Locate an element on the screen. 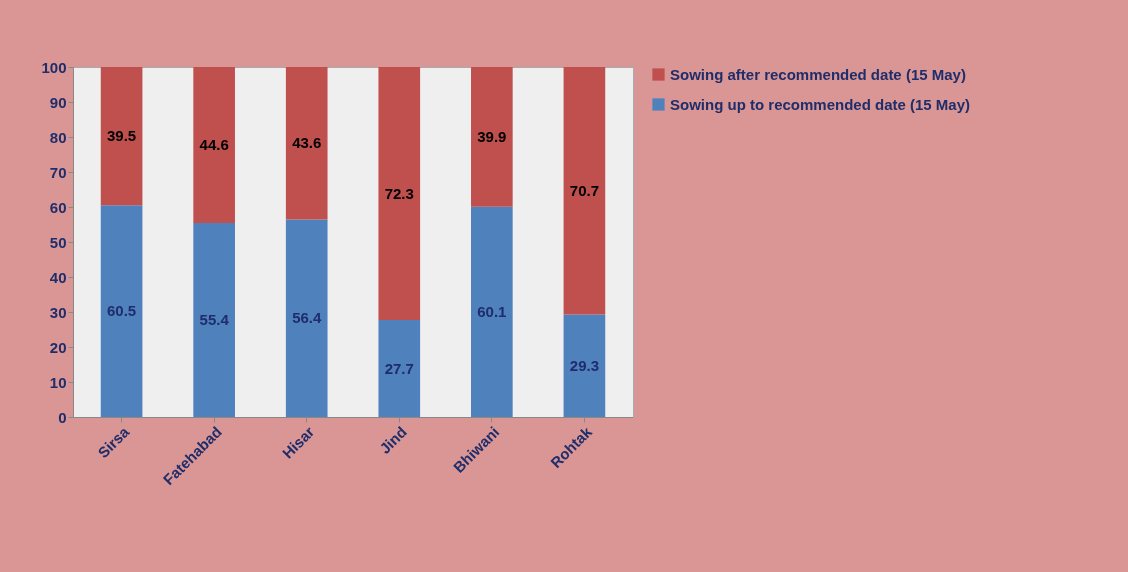  data-label: 39.5 is located at coordinates (121, 136).